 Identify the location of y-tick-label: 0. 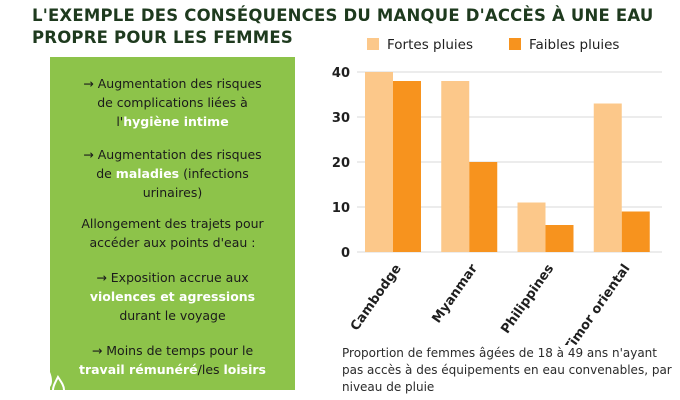
(345, 253).